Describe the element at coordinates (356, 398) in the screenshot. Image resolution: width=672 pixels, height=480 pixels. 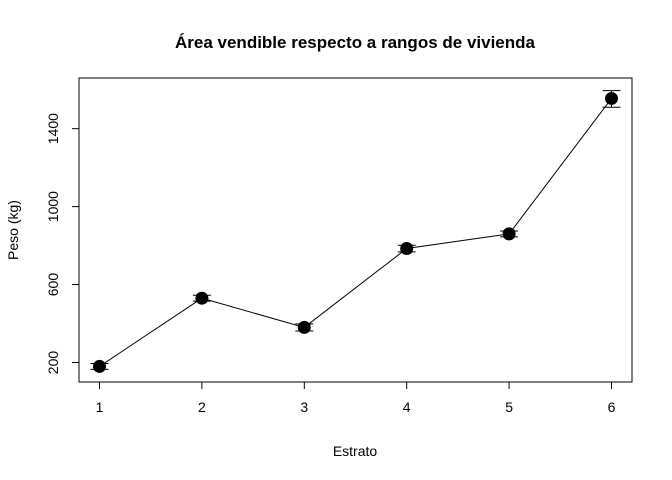
I see `x-axis: 1 2 3 4 5 6` at that location.